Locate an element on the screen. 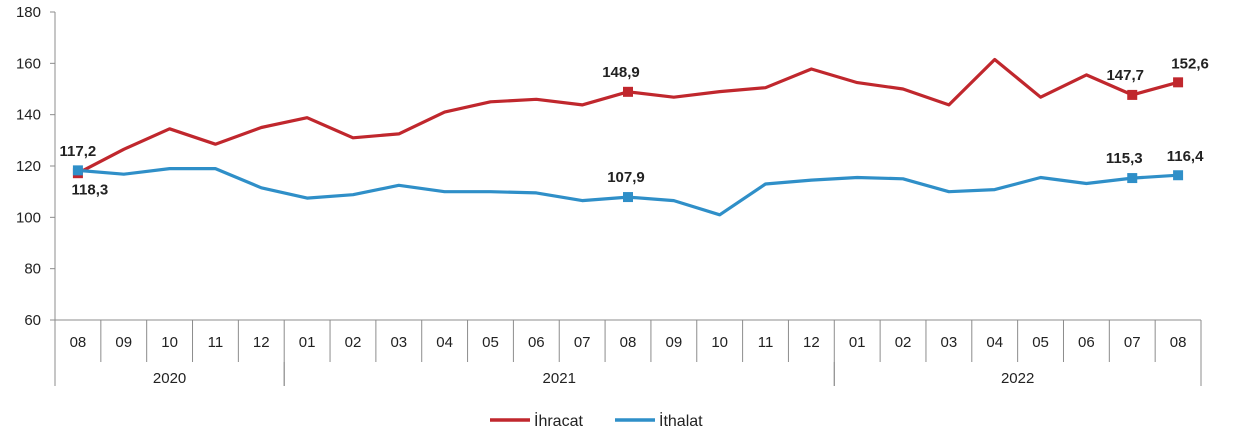  data-label: 107,9 is located at coordinates (626, 177).